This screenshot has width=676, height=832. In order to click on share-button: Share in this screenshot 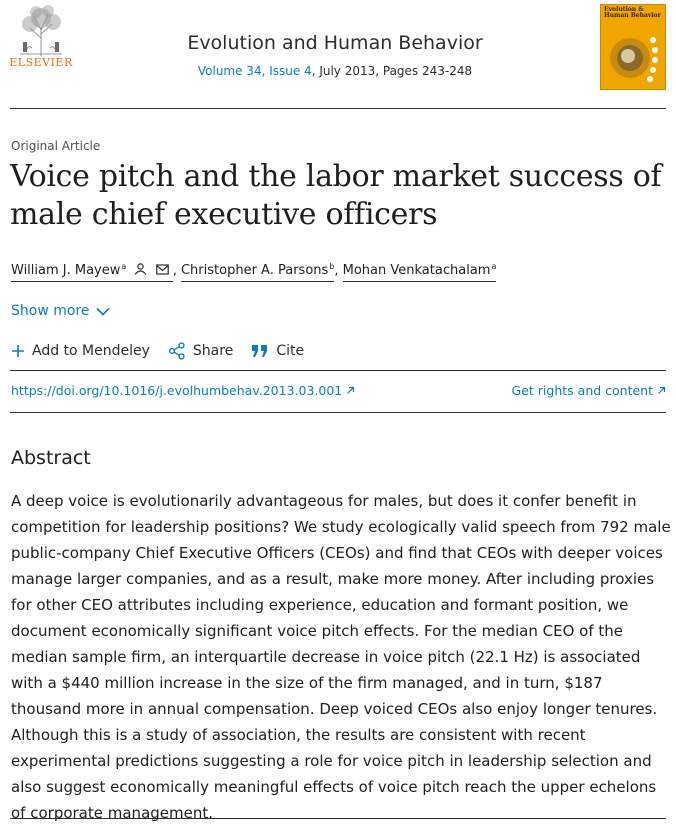, I will do `click(200, 351)`.